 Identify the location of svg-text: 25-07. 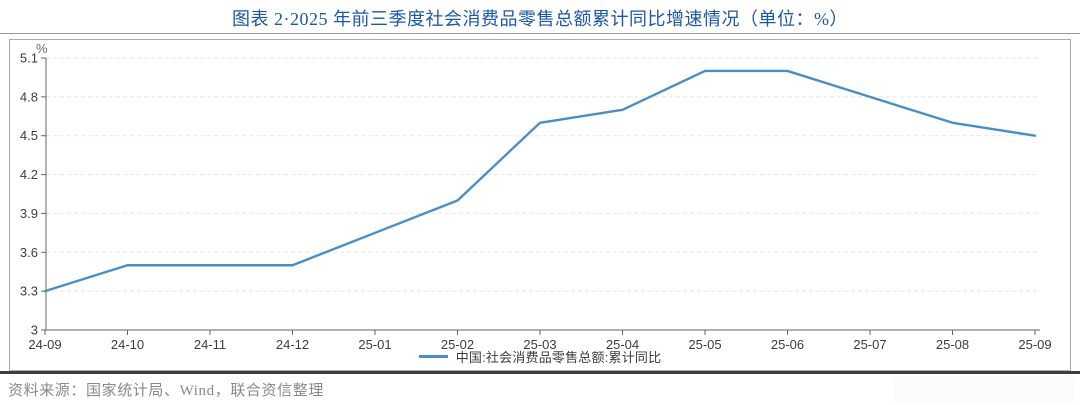
(869, 344).